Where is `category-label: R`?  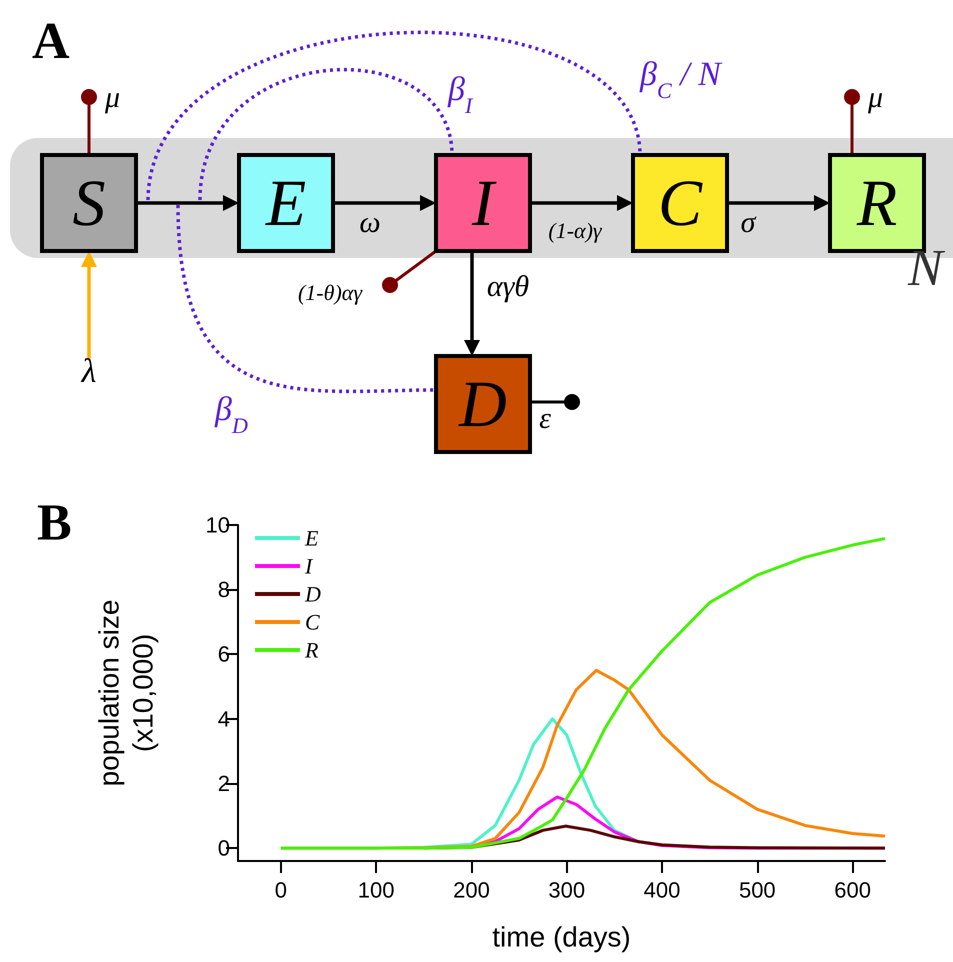
category-label: R is located at coordinates (877, 203).